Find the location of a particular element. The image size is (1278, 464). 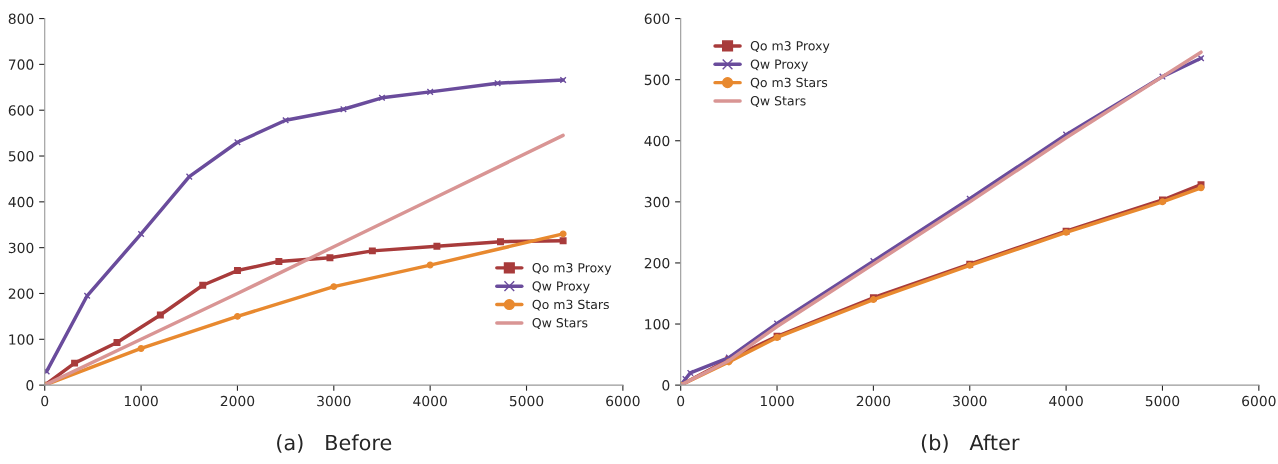

y-tick-label: 700 is located at coordinates (21, 64).